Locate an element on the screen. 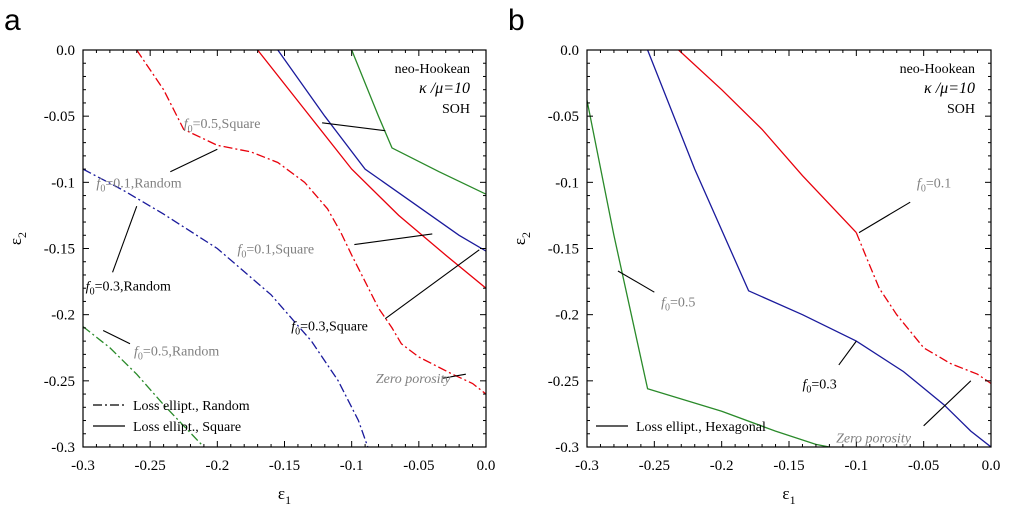 The height and width of the screenshot is (507, 1009). annotation-rest: =0.5,Square is located at coordinates (227, 124).